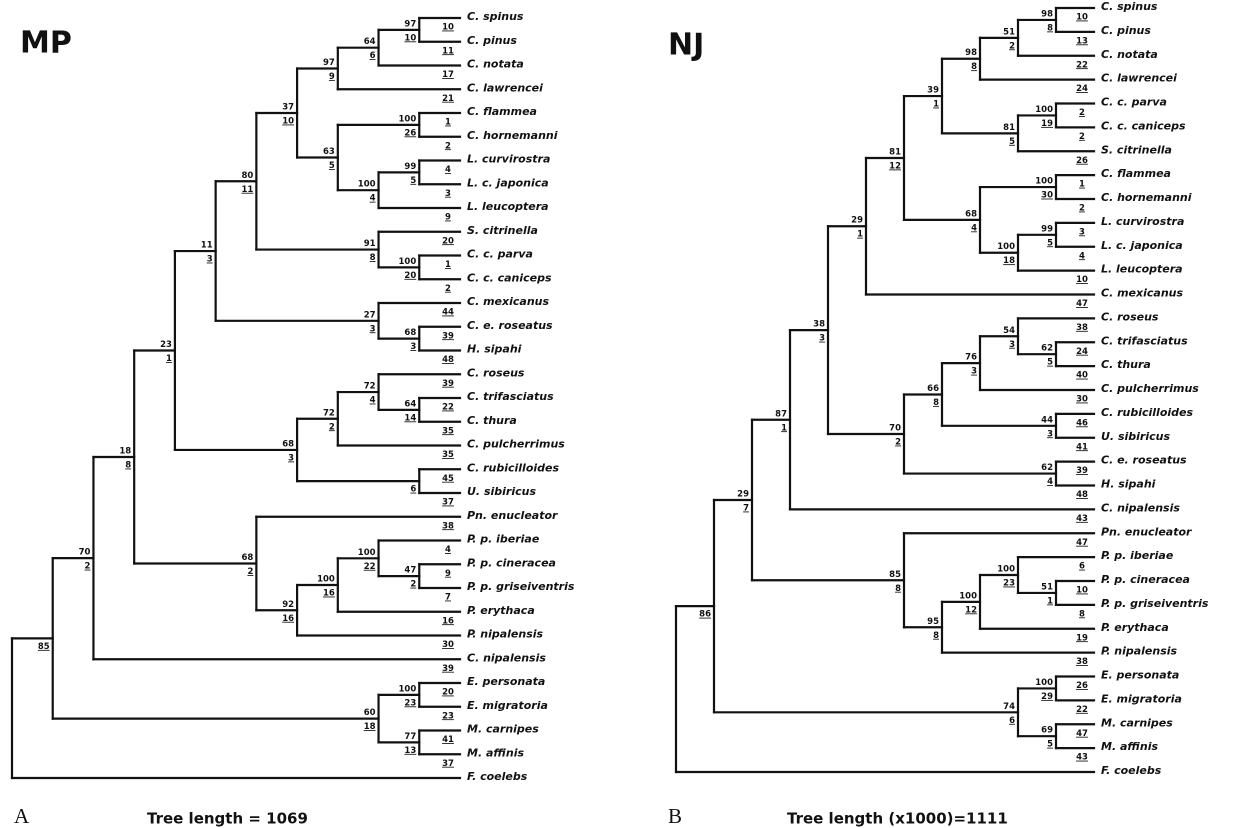 The width and height of the screenshot is (1253, 828). What do you see at coordinates (1144, 460) in the screenshot?
I see `taxon-name: C. e. roseatus` at bounding box center [1144, 460].